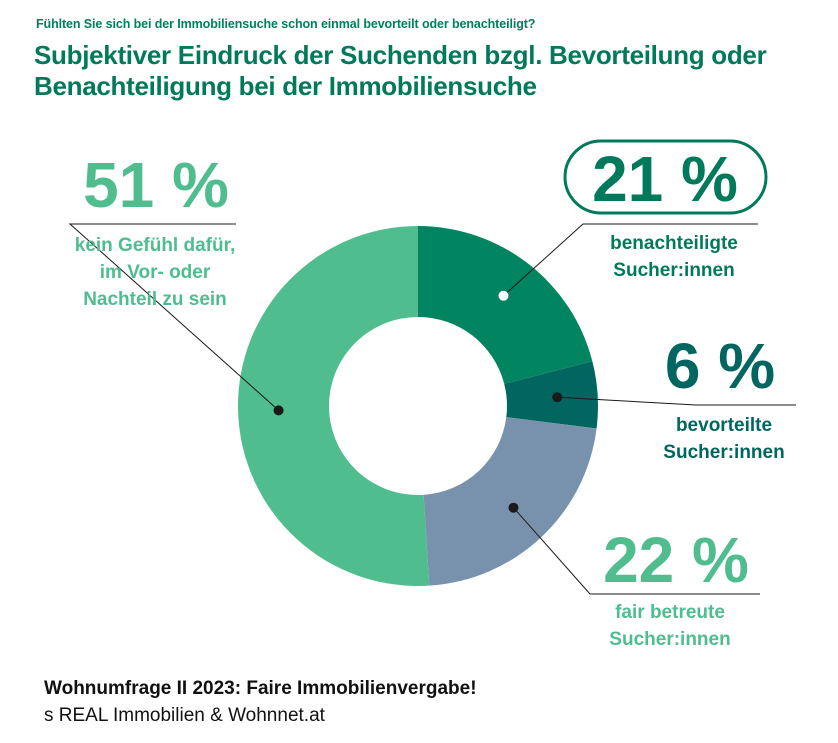  Describe the element at coordinates (557, 397) in the screenshot. I see `marker-dot-bevorteilt` at that location.